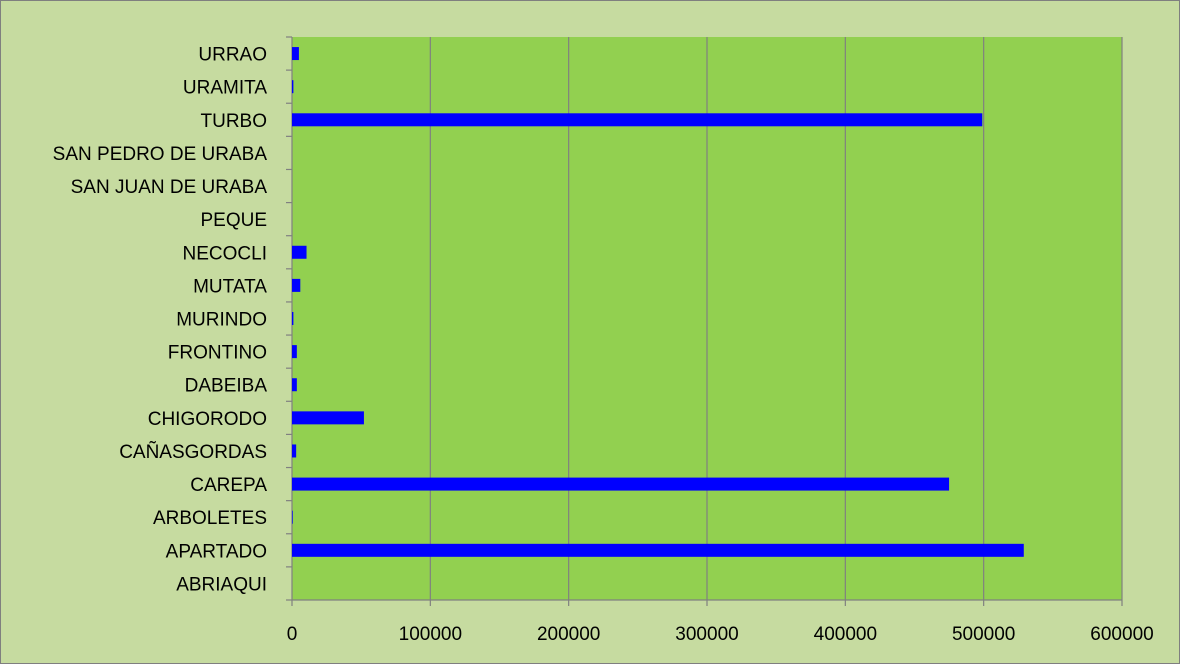 This screenshot has height=664, width=1180. What do you see at coordinates (210, 518) in the screenshot?
I see `y-category-label: ARBOLETES` at bounding box center [210, 518].